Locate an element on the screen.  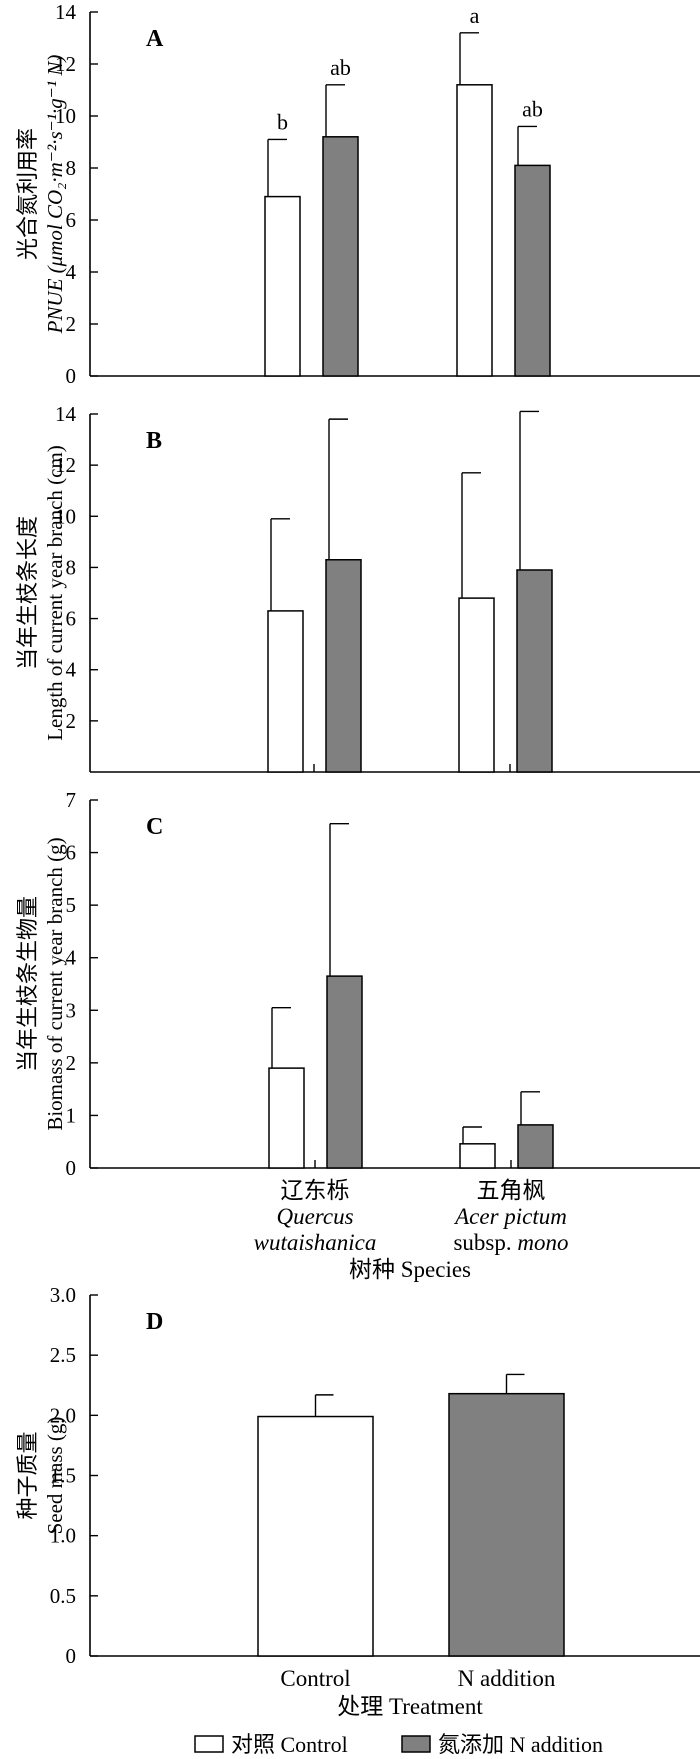
x-category-label-latin: subsp. mono is located at coordinates (510, 1242).